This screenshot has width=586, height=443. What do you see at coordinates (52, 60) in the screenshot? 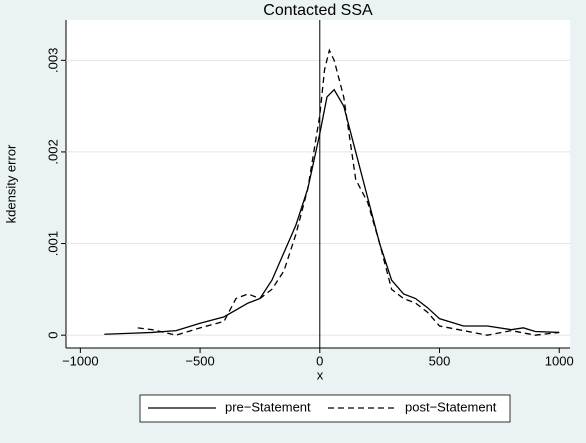
I see `y-tick-label: .003` at bounding box center [52, 60].